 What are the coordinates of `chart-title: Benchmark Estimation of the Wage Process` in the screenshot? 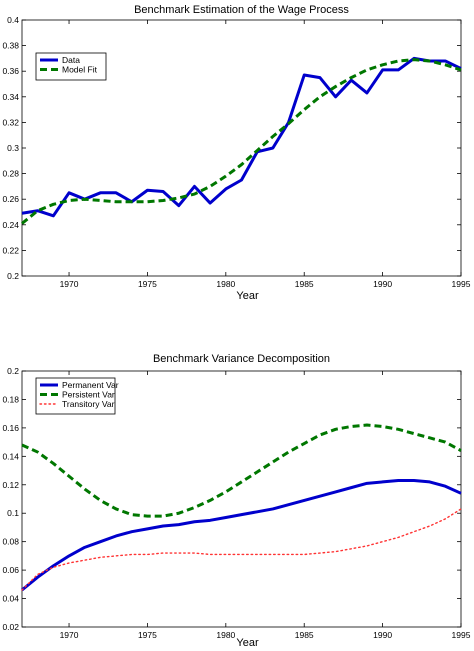 It's located at (241, 10).